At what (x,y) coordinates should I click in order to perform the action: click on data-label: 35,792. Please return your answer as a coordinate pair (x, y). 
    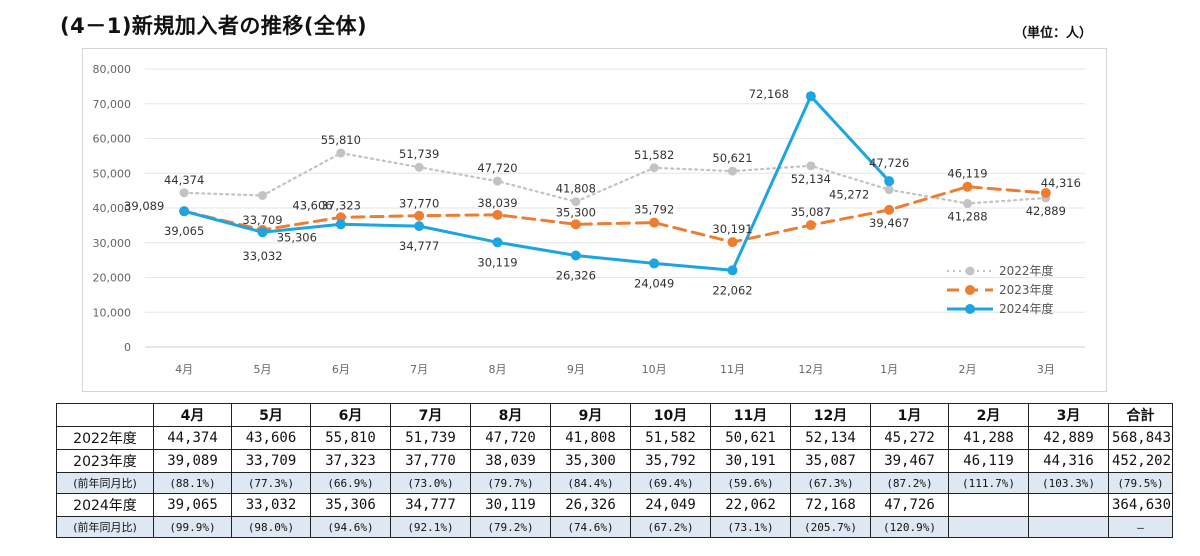
    Looking at the image, I should click on (654, 210).